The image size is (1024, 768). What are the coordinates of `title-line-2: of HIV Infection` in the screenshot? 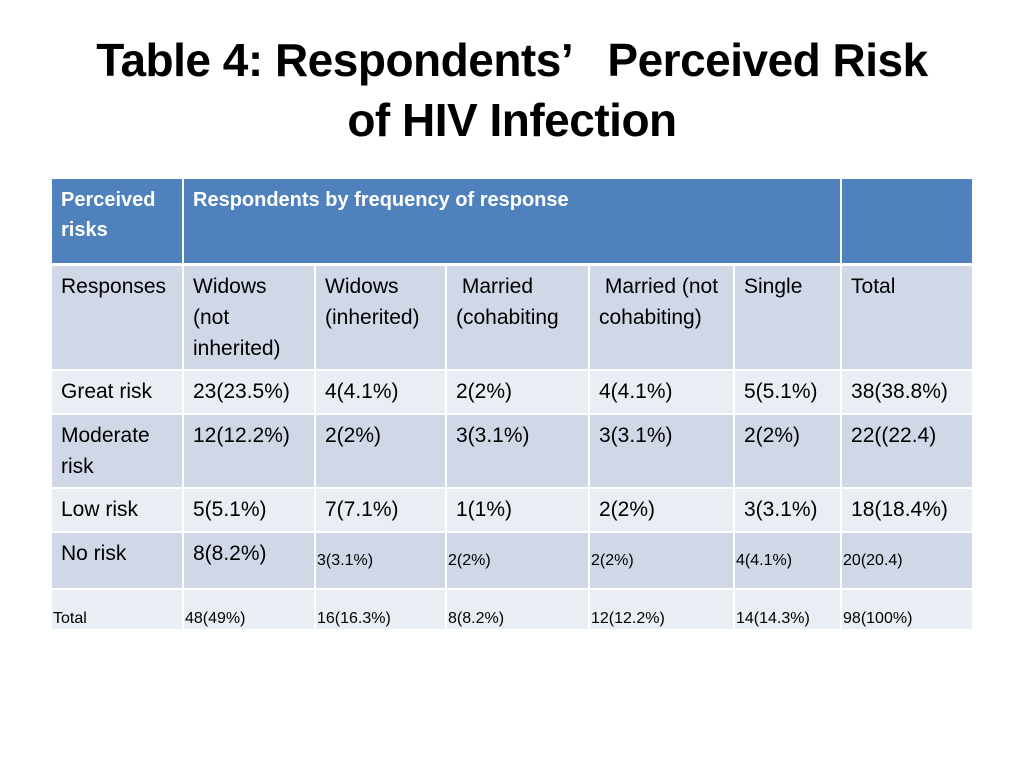 It's located at (512, 120).